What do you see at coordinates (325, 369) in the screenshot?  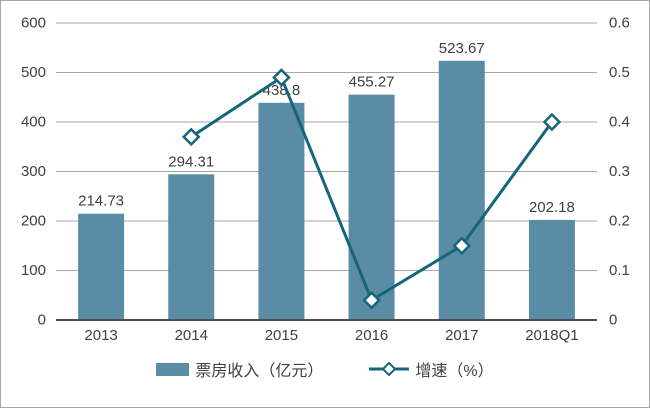 I see `legend: 票房收入（亿元） 增速（%）` at bounding box center [325, 369].